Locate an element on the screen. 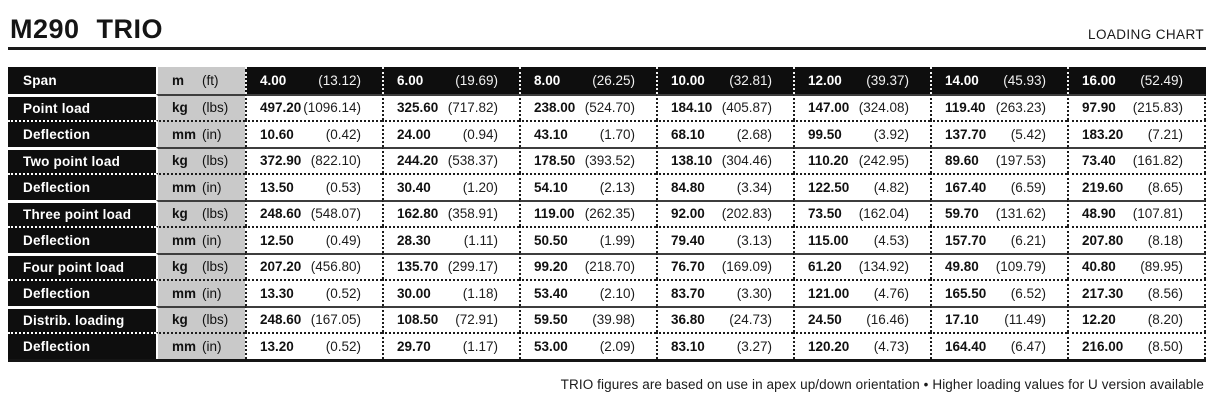 This screenshot has width=1214, height=420. value-metric: 61.20 is located at coordinates (825, 266).